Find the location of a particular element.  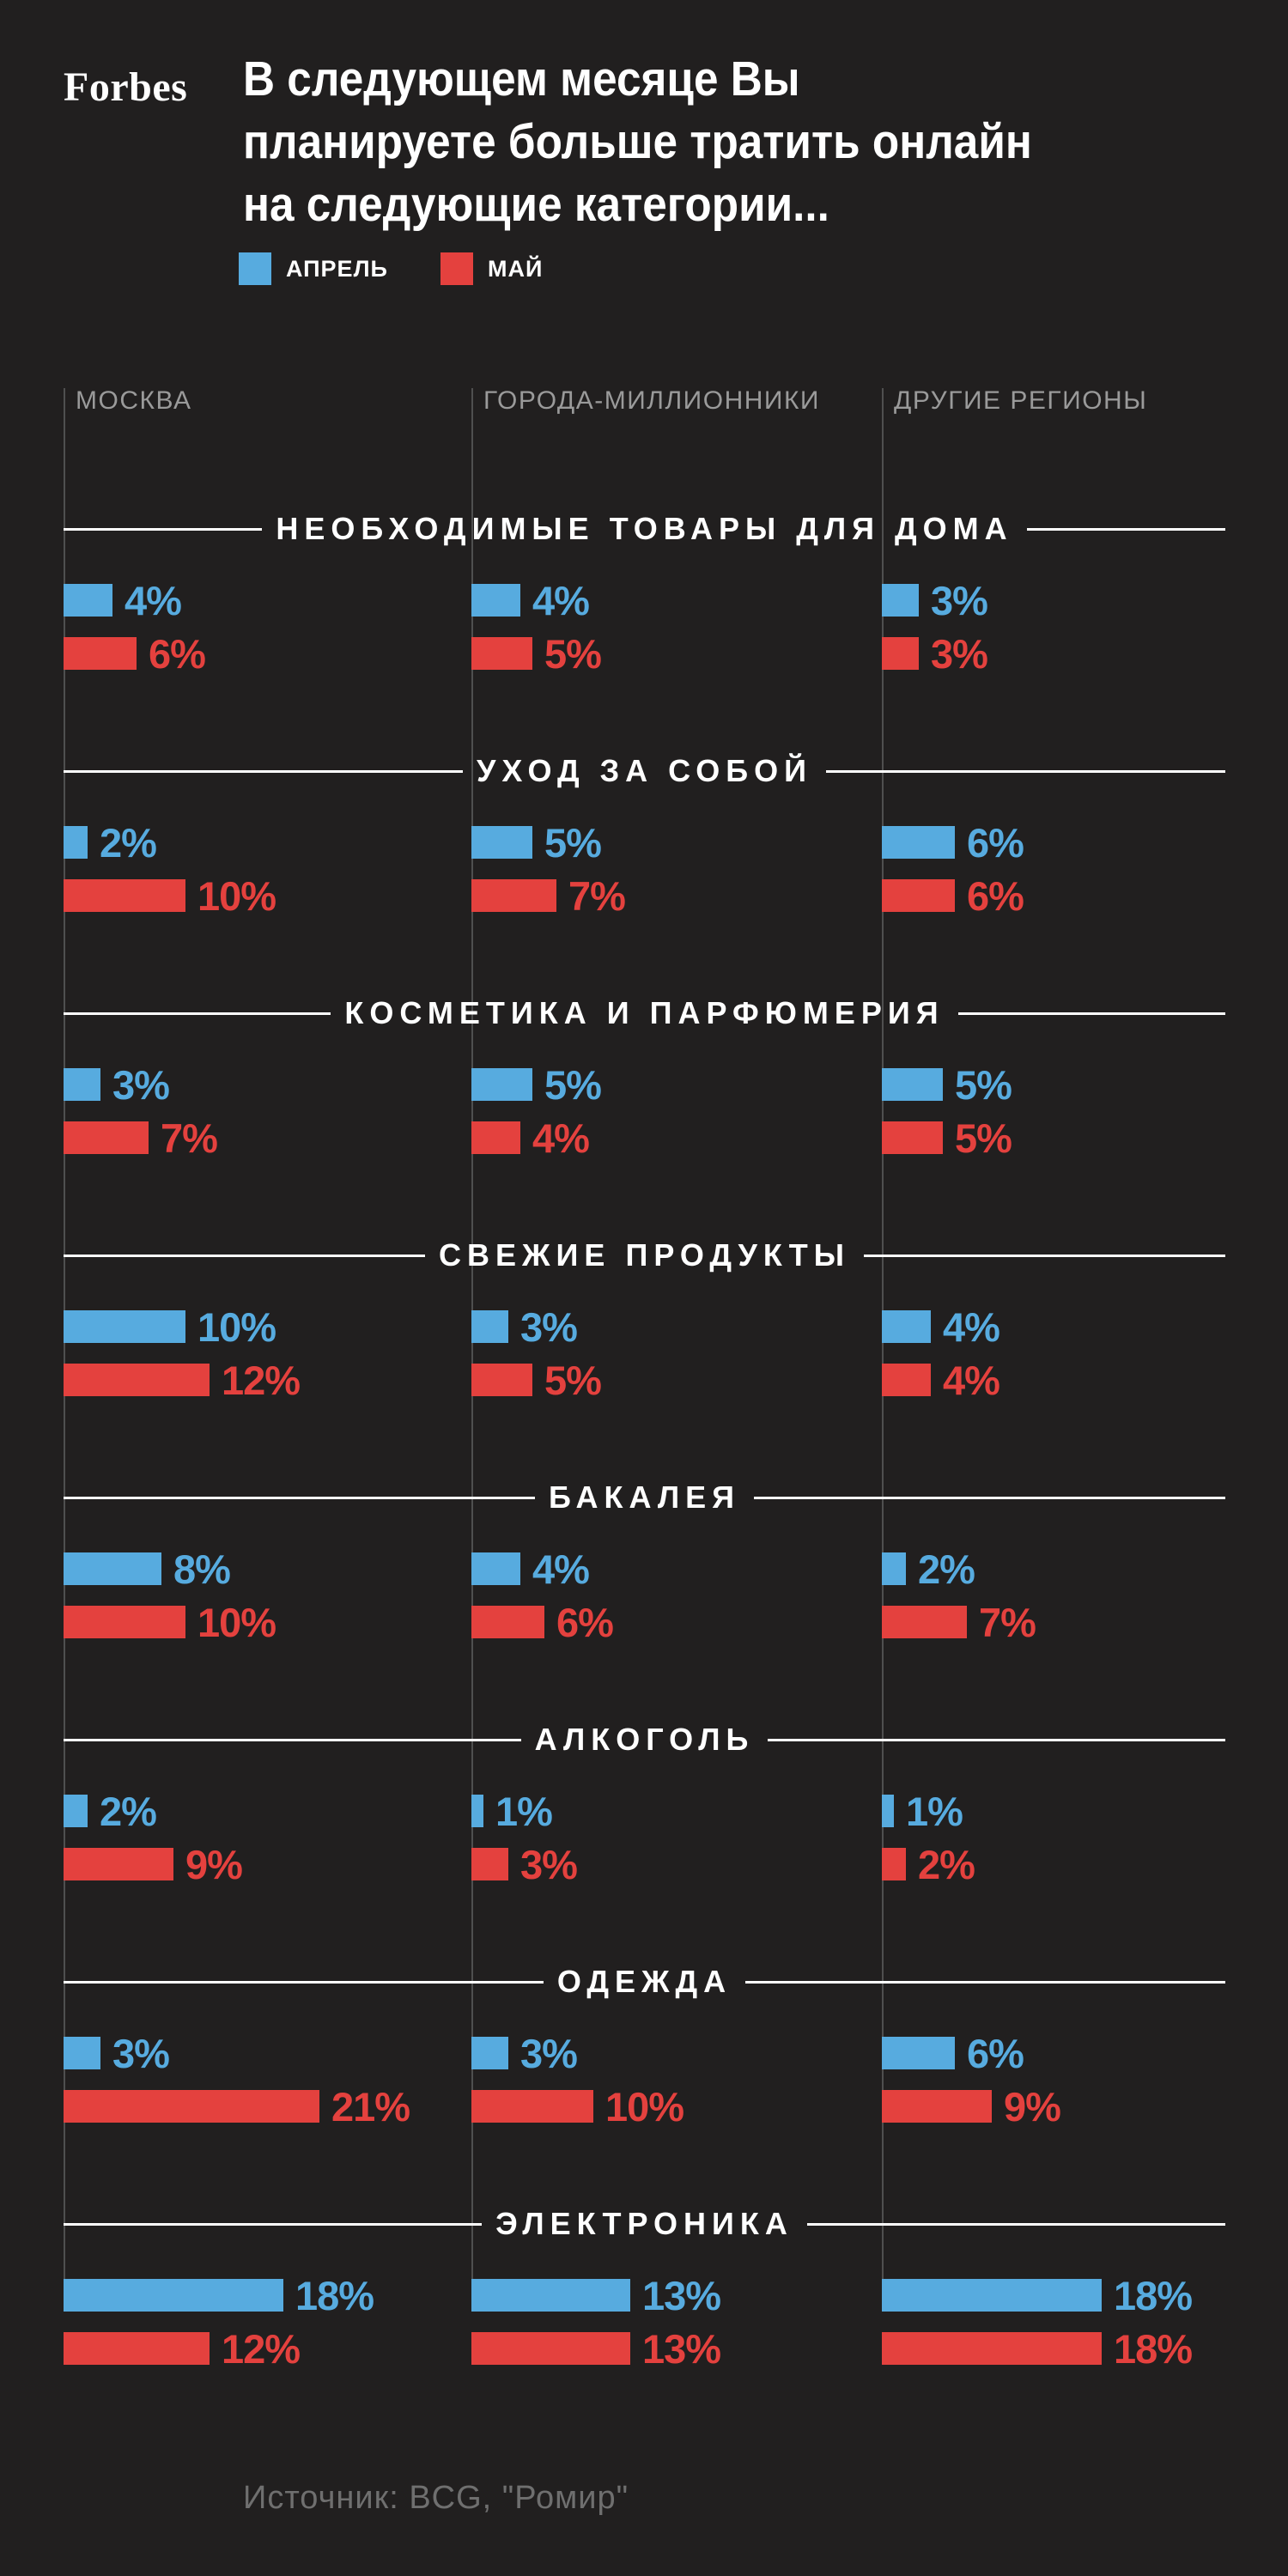

region-header-million-cities: ГОРОДА-МИЛЛИОННИКИ is located at coordinates (651, 400).